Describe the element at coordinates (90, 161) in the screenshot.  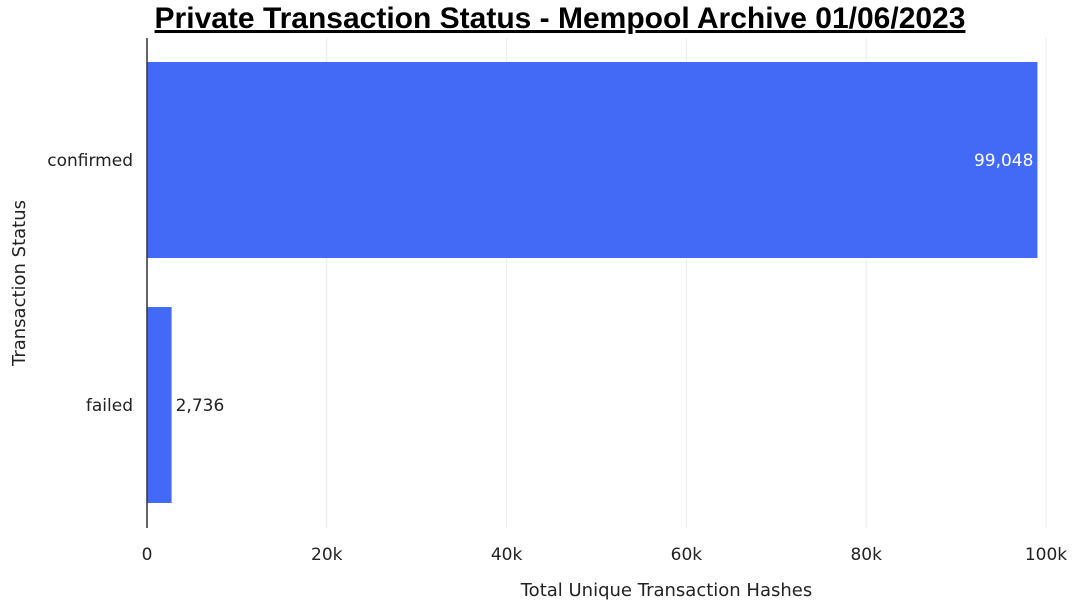
I see `y-tick-label: confirmed` at that location.